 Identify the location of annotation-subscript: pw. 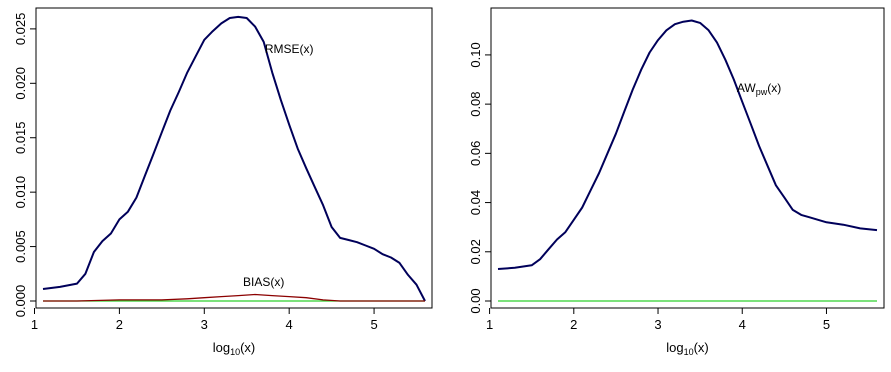
(762, 92).